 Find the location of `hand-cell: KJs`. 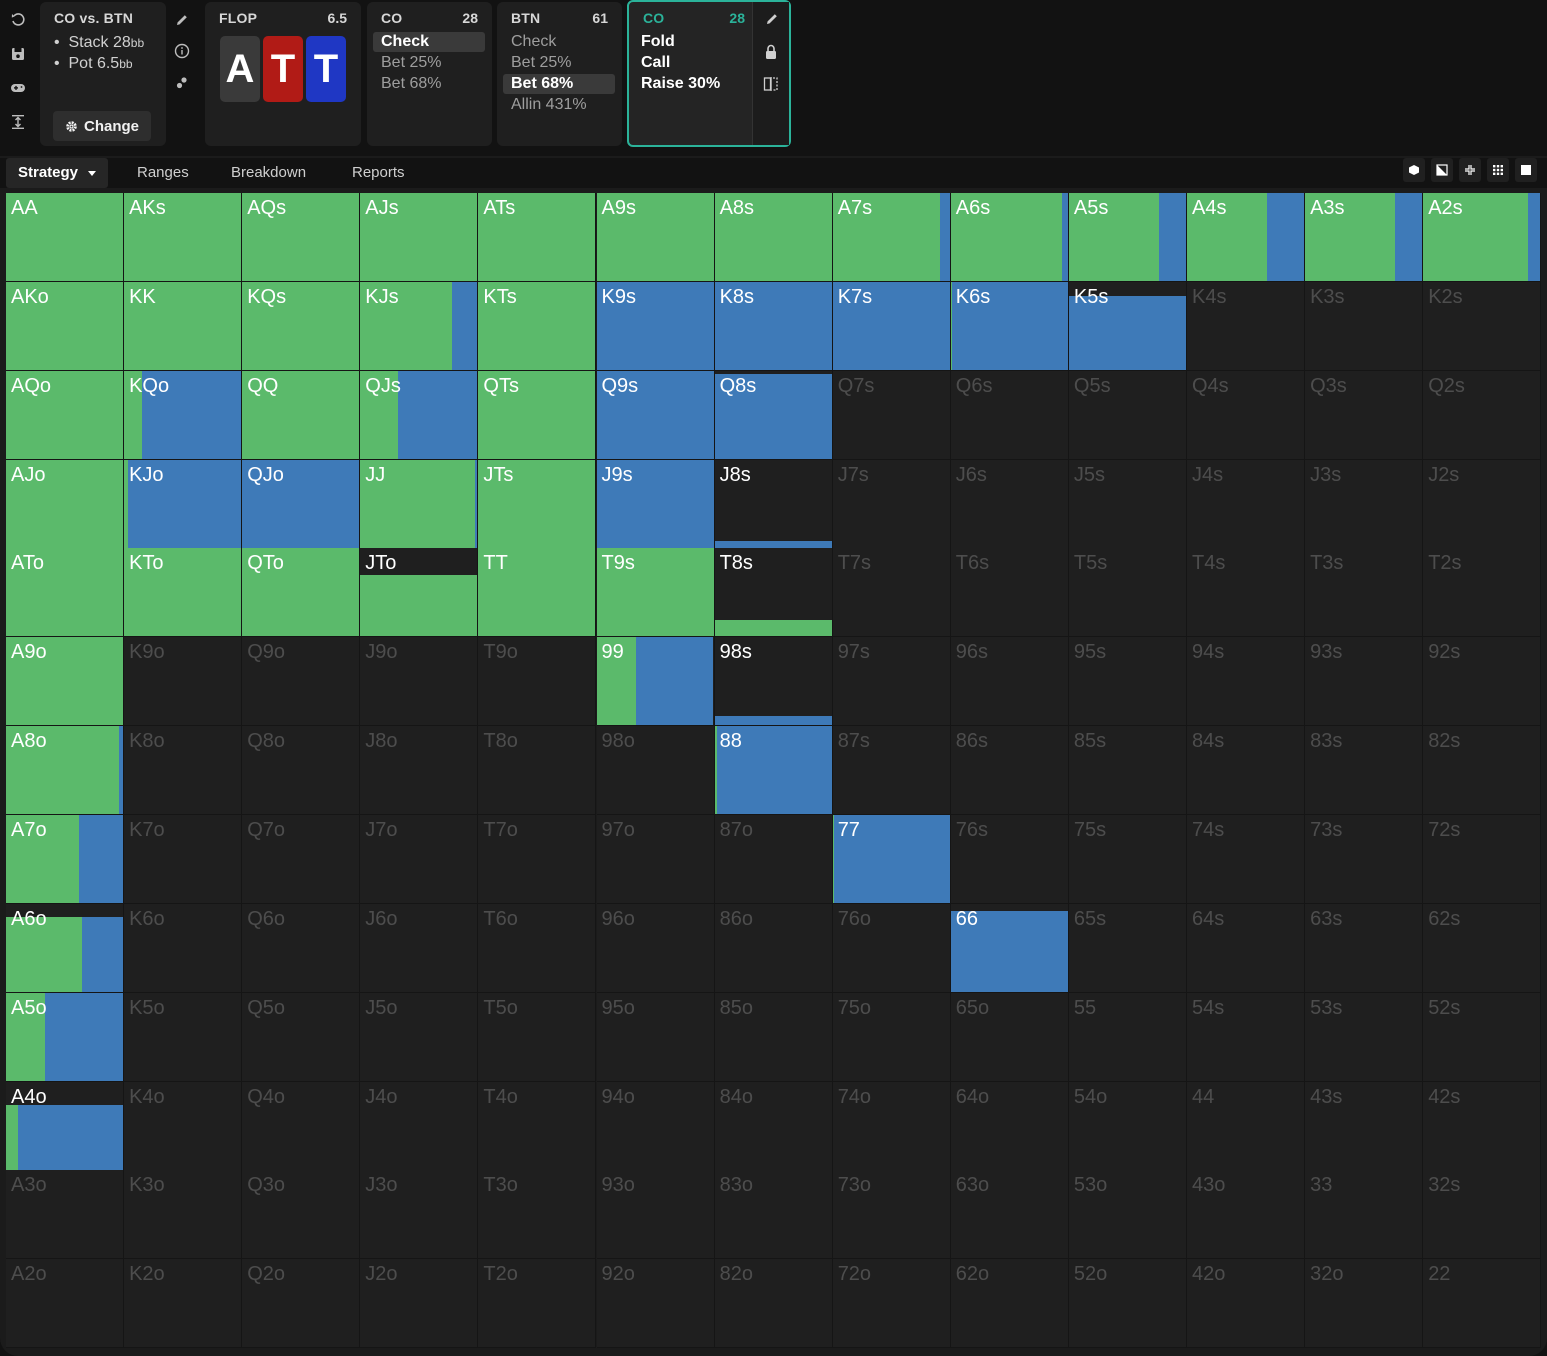

hand-cell: KJs is located at coordinates (419, 326).